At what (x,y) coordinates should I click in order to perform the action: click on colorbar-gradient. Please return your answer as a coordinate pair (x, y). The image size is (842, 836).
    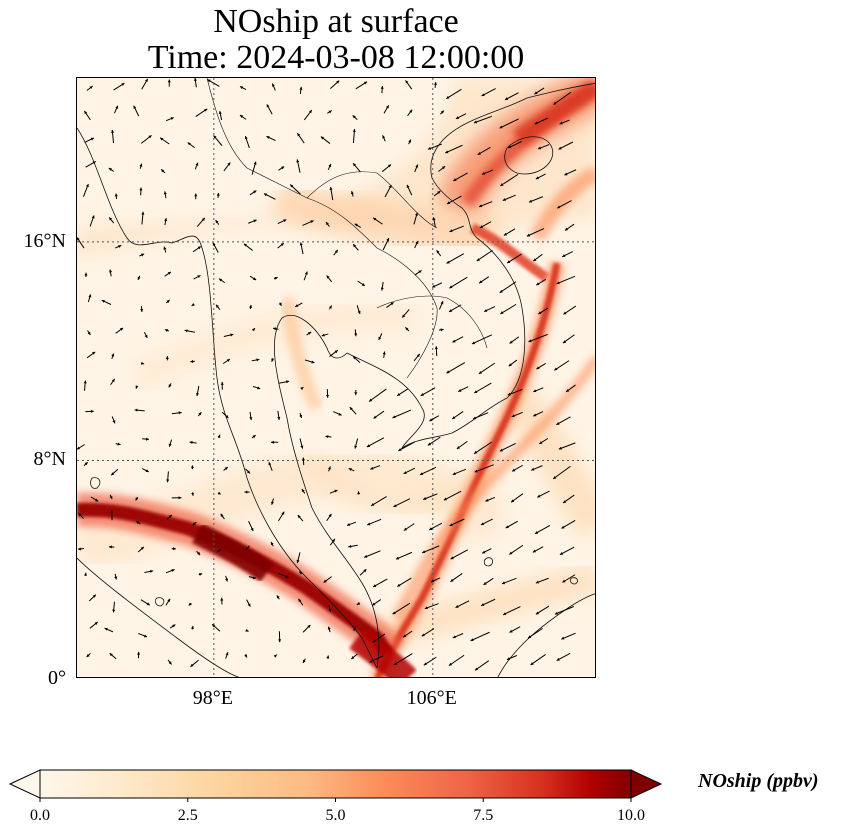
    Looking at the image, I should click on (335, 784).